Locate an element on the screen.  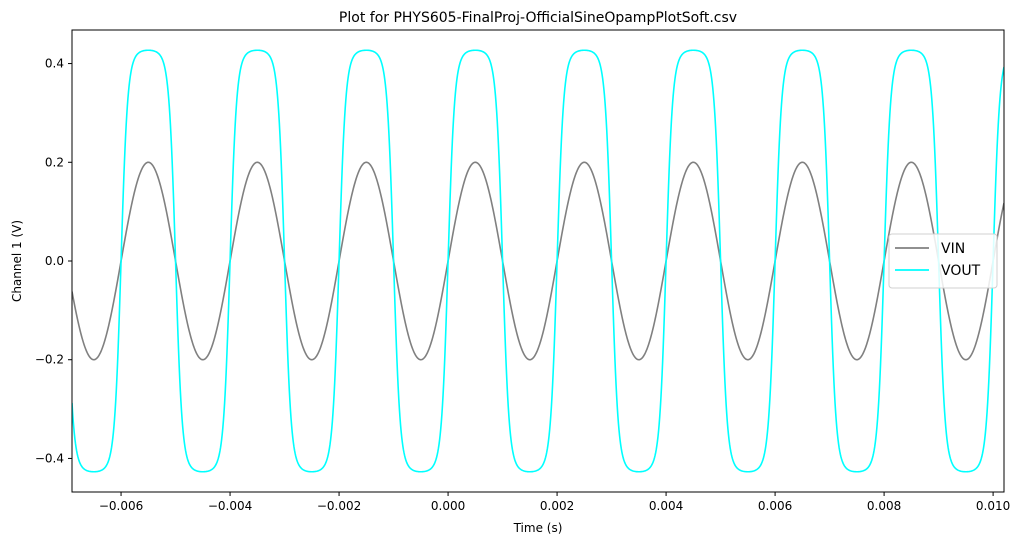
y-tick-label: 0.2 is located at coordinates (54, 162).